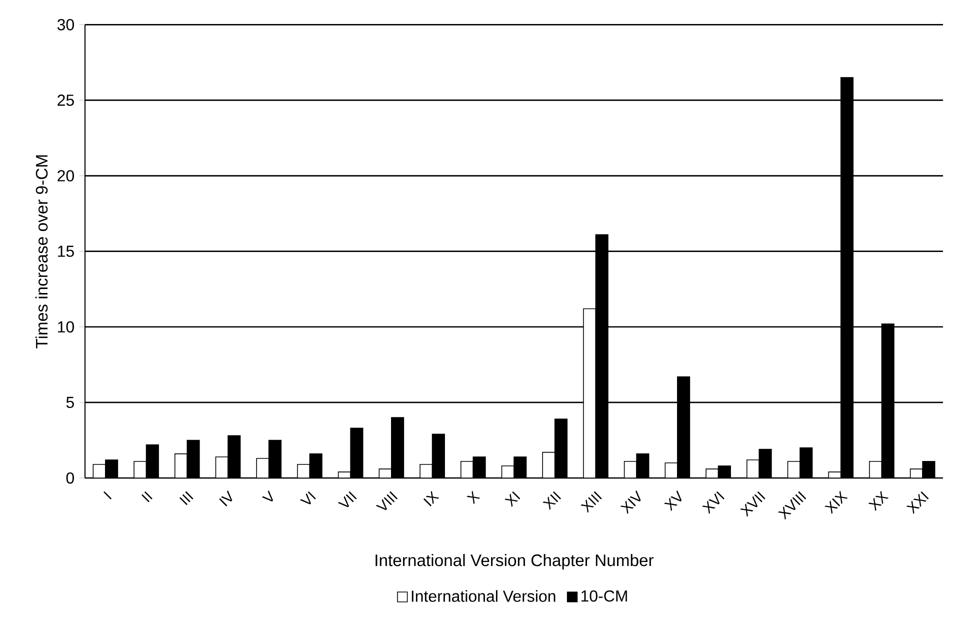 Image resolution: width=957 pixels, height=622 pixels. Describe the element at coordinates (108, 495) in the screenshot. I see `x-tick-label: I` at that location.